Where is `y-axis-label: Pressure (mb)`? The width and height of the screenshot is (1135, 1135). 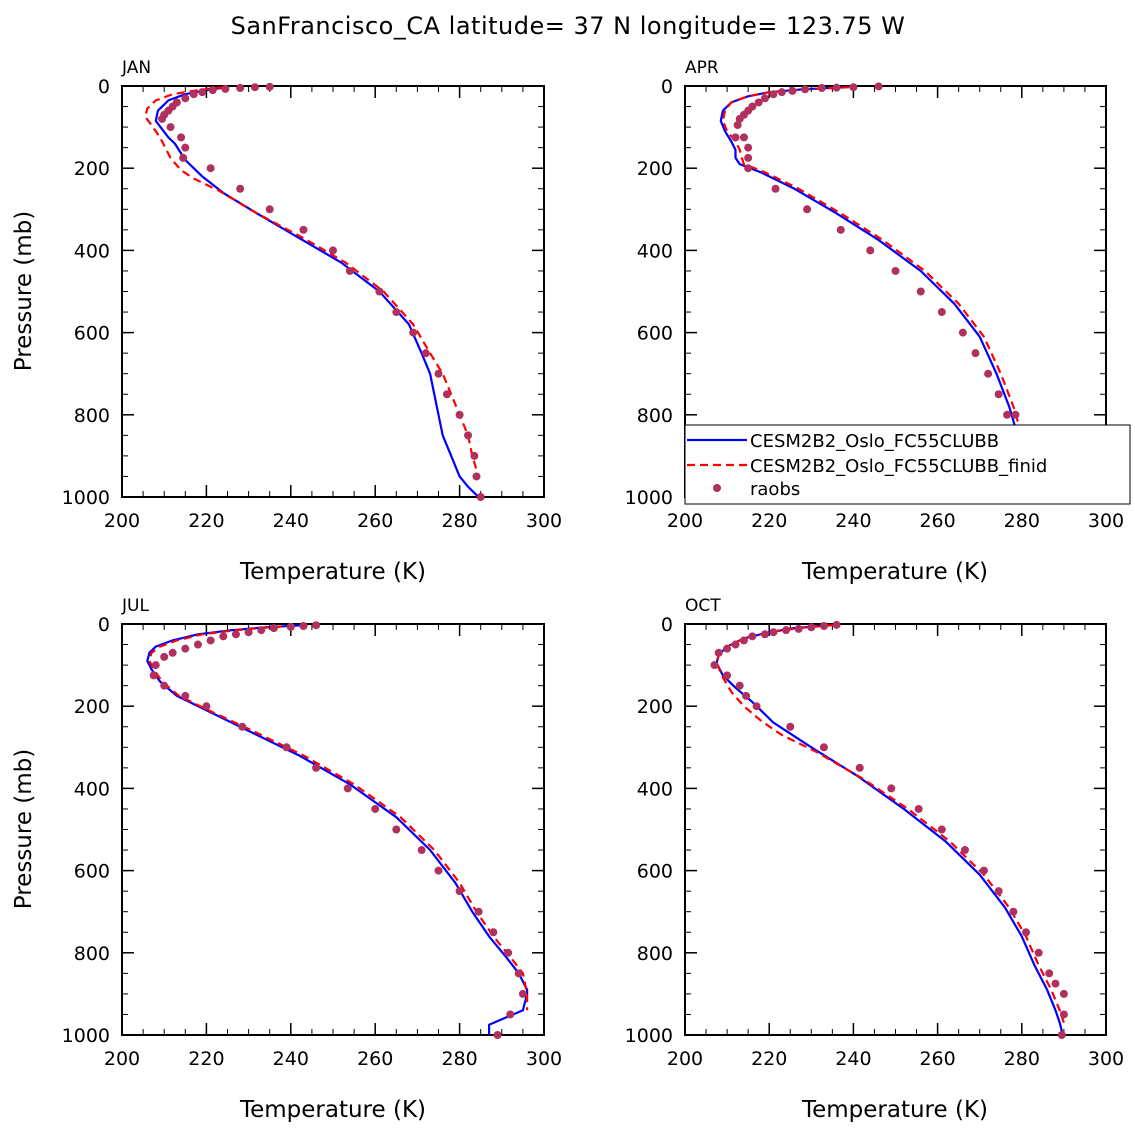 y-axis-label: Pressure (mb) is located at coordinates (24, 829).